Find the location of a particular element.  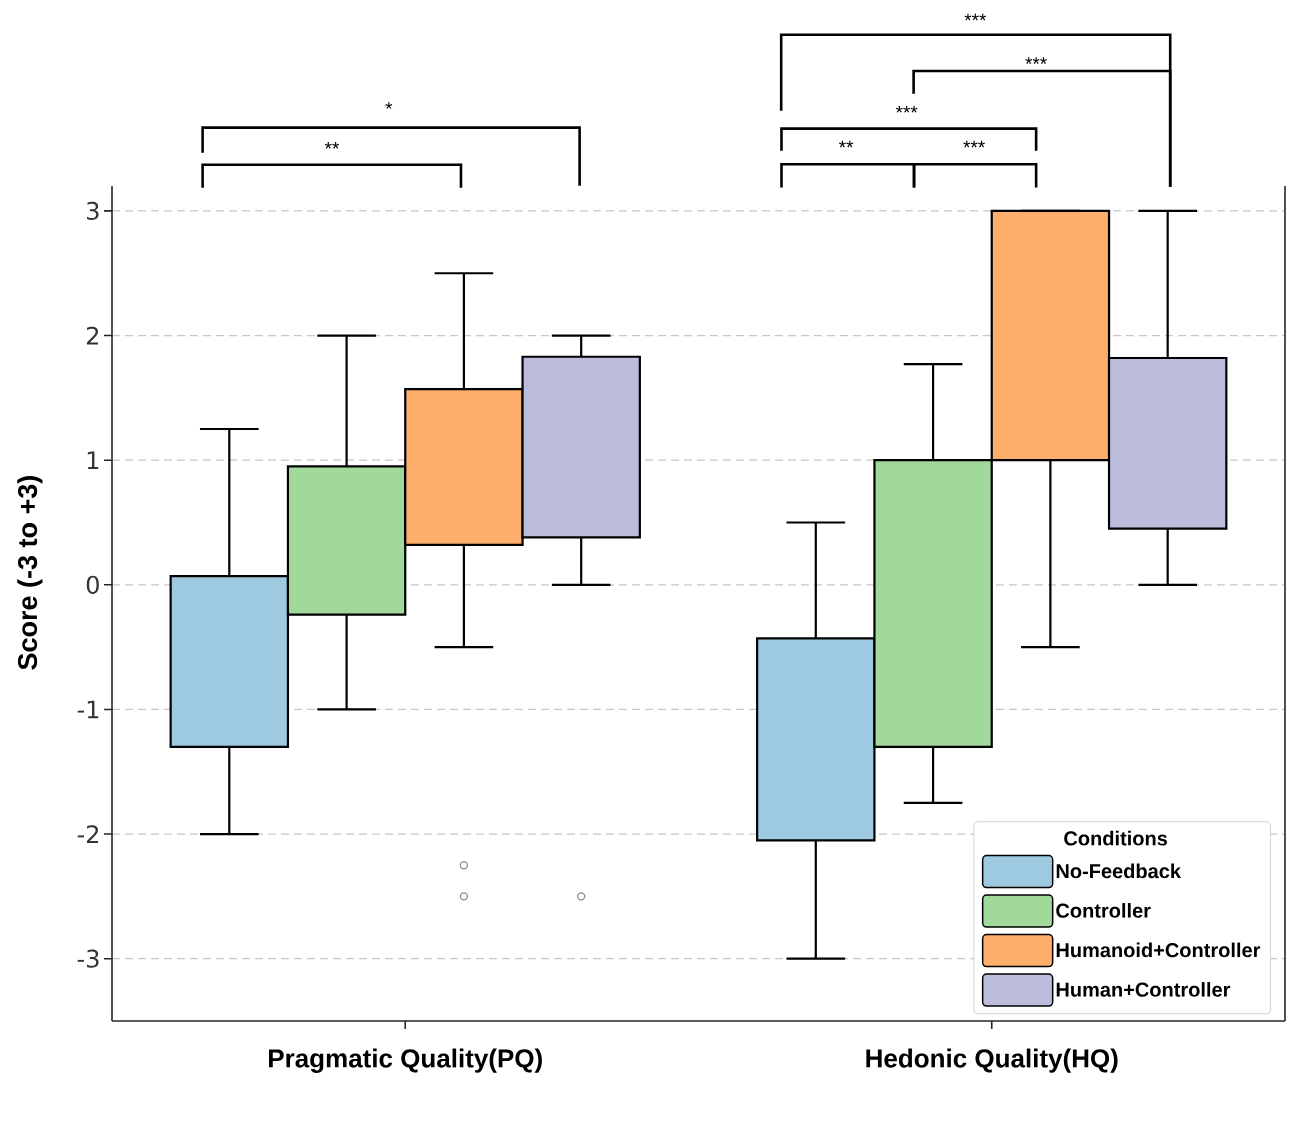

y-tick-label: 1 is located at coordinates (93, 460).